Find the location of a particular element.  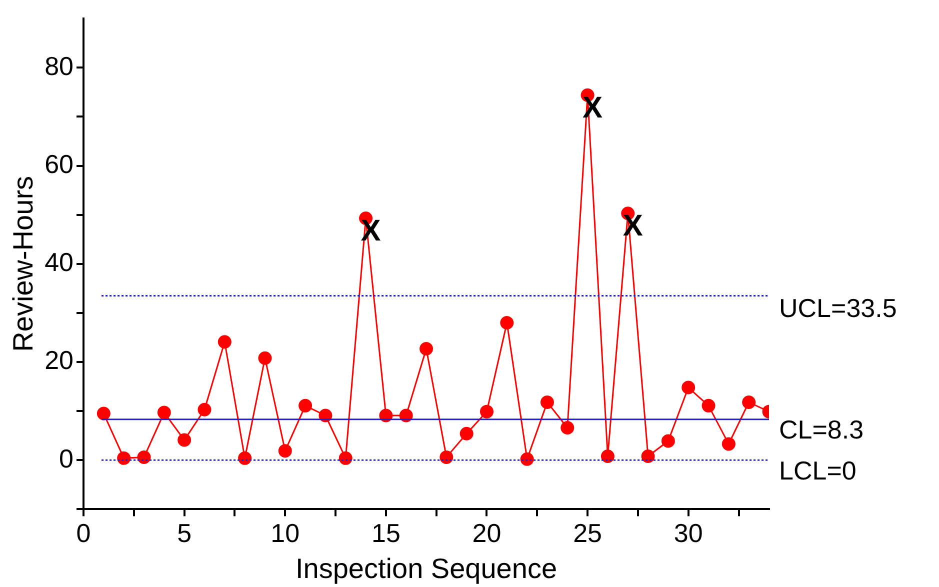

y-tick-label: 0 is located at coordinates (66, 458).